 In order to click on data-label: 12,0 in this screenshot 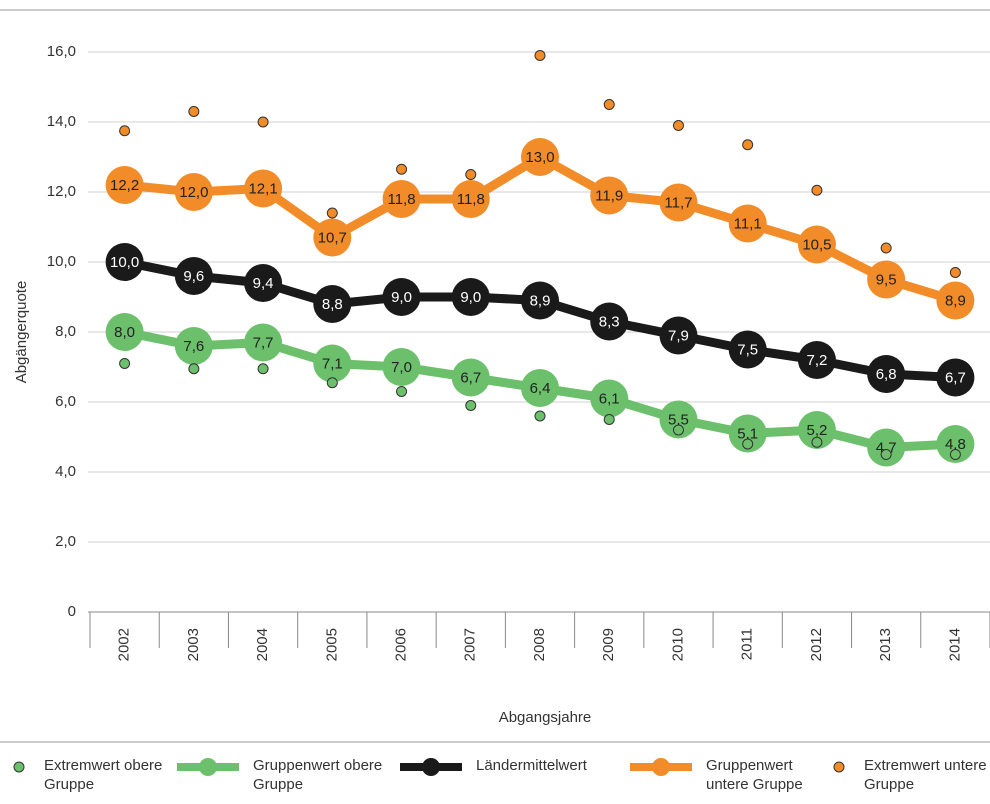, I will do `click(193, 192)`.